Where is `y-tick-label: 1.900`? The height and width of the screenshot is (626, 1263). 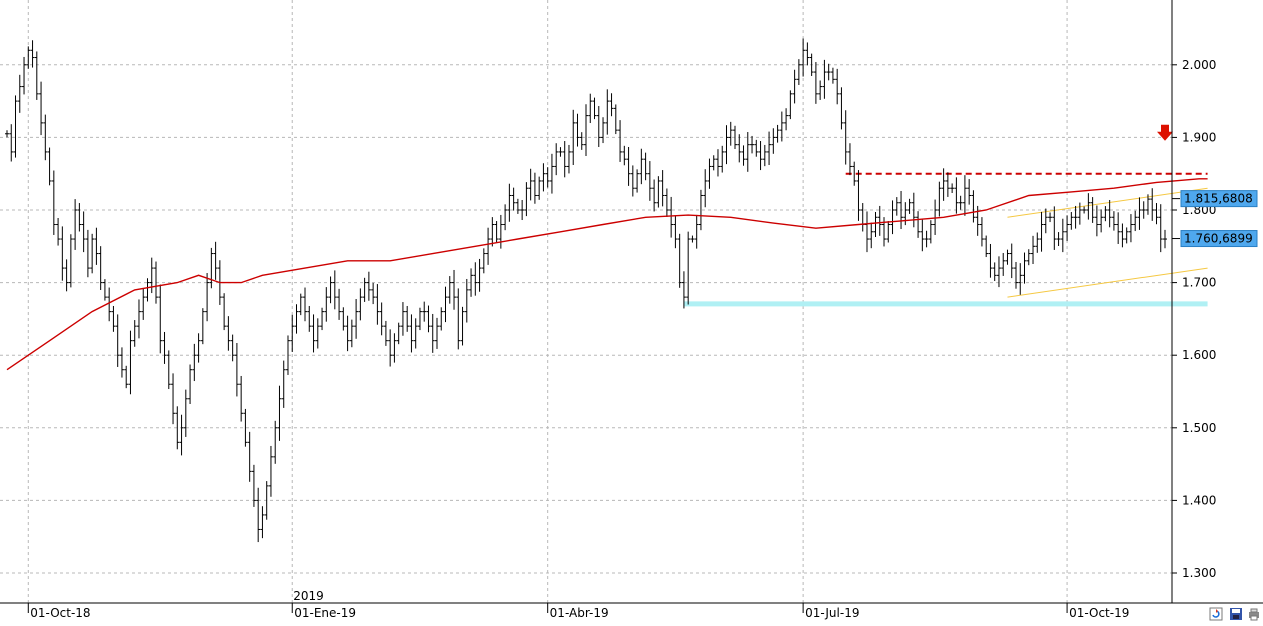
y-tick-label: 1.900 is located at coordinates (1199, 137).